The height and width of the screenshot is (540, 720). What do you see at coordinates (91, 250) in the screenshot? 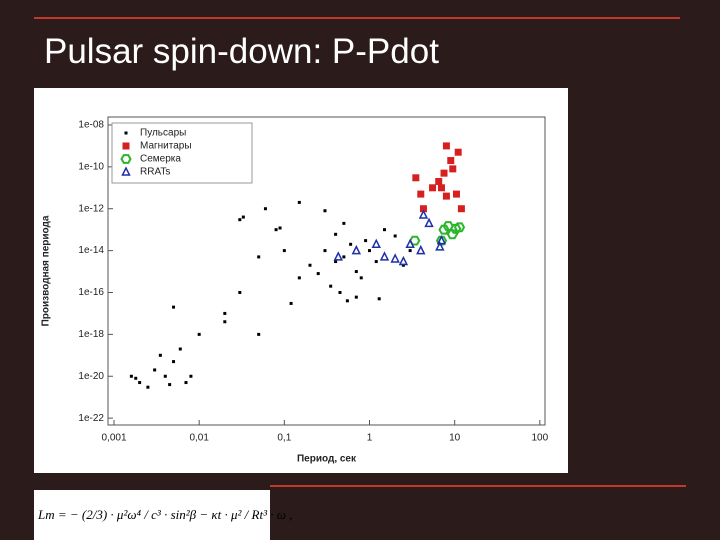
I see `y-tick-label: 1e-14` at bounding box center [91, 250].